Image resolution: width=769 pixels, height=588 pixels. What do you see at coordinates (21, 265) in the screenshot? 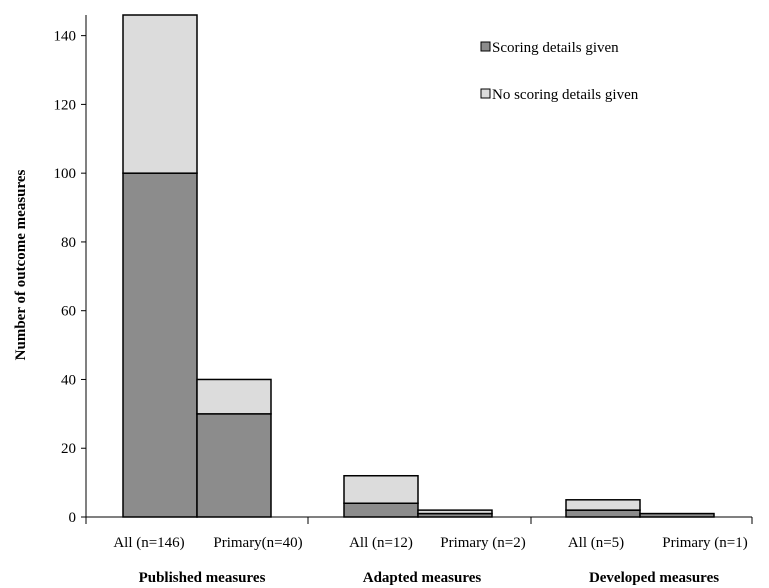
I see `y-axis-label: Number of outcome measures` at bounding box center [21, 265].